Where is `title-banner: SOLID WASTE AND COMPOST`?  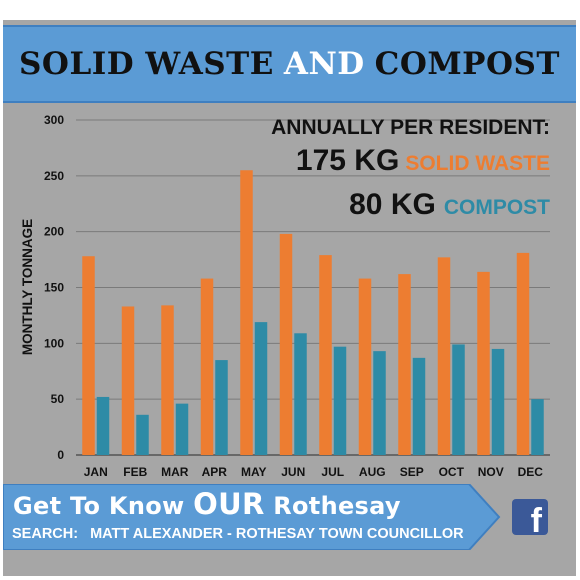
title-banner: SOLID WASTE AND COMPOST is located at coordinates (289, 64).